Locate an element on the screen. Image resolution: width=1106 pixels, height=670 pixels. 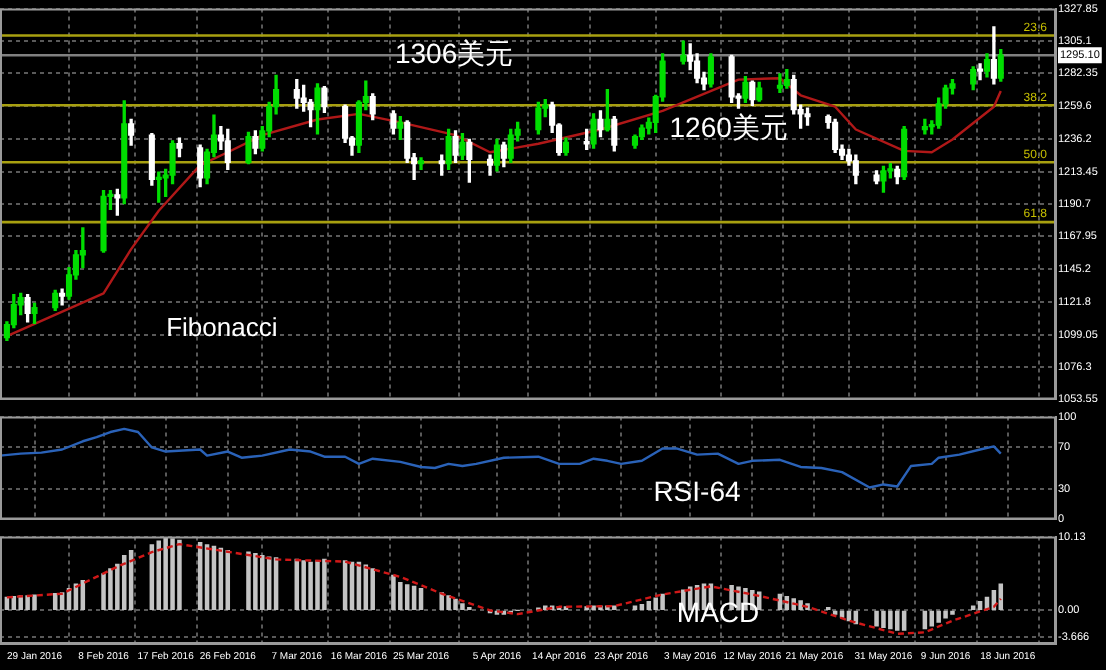
annotation: 1260美元 is located at coordinates (728, 127).